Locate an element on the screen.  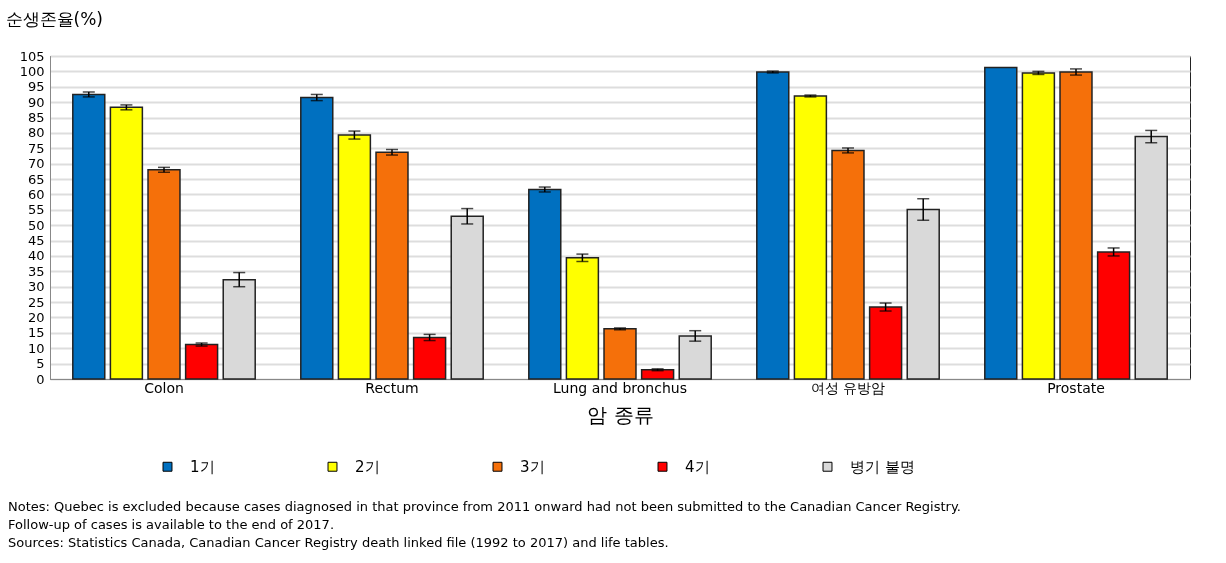
y-tick-label: 5 is located at coordinates (40, 364).